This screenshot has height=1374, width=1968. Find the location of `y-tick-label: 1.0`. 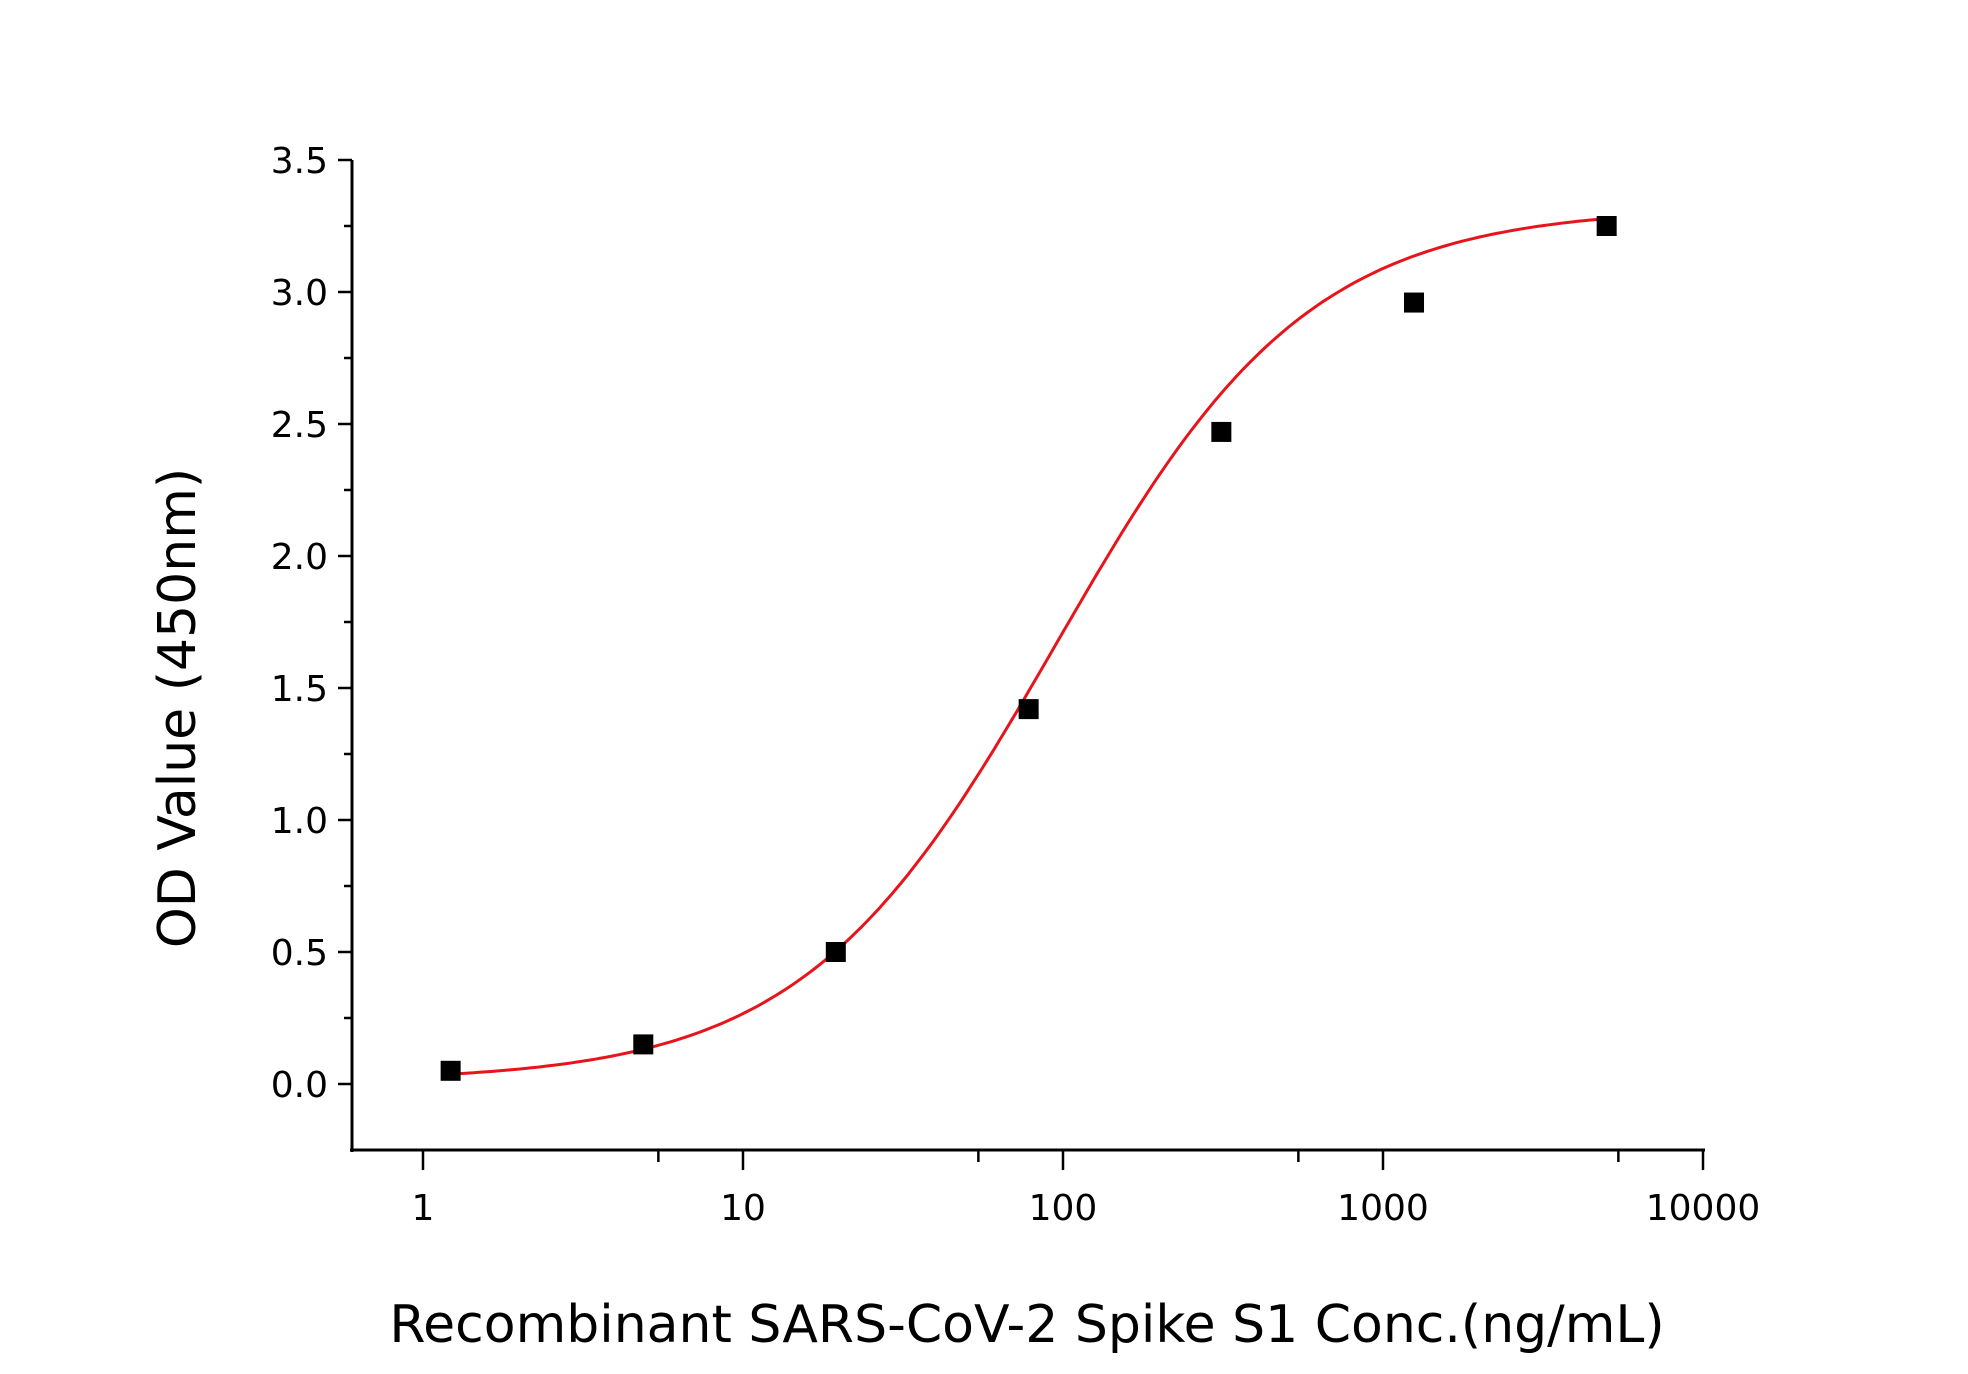

y-tick-label: 1.0 is located at coordinates (299, 821).